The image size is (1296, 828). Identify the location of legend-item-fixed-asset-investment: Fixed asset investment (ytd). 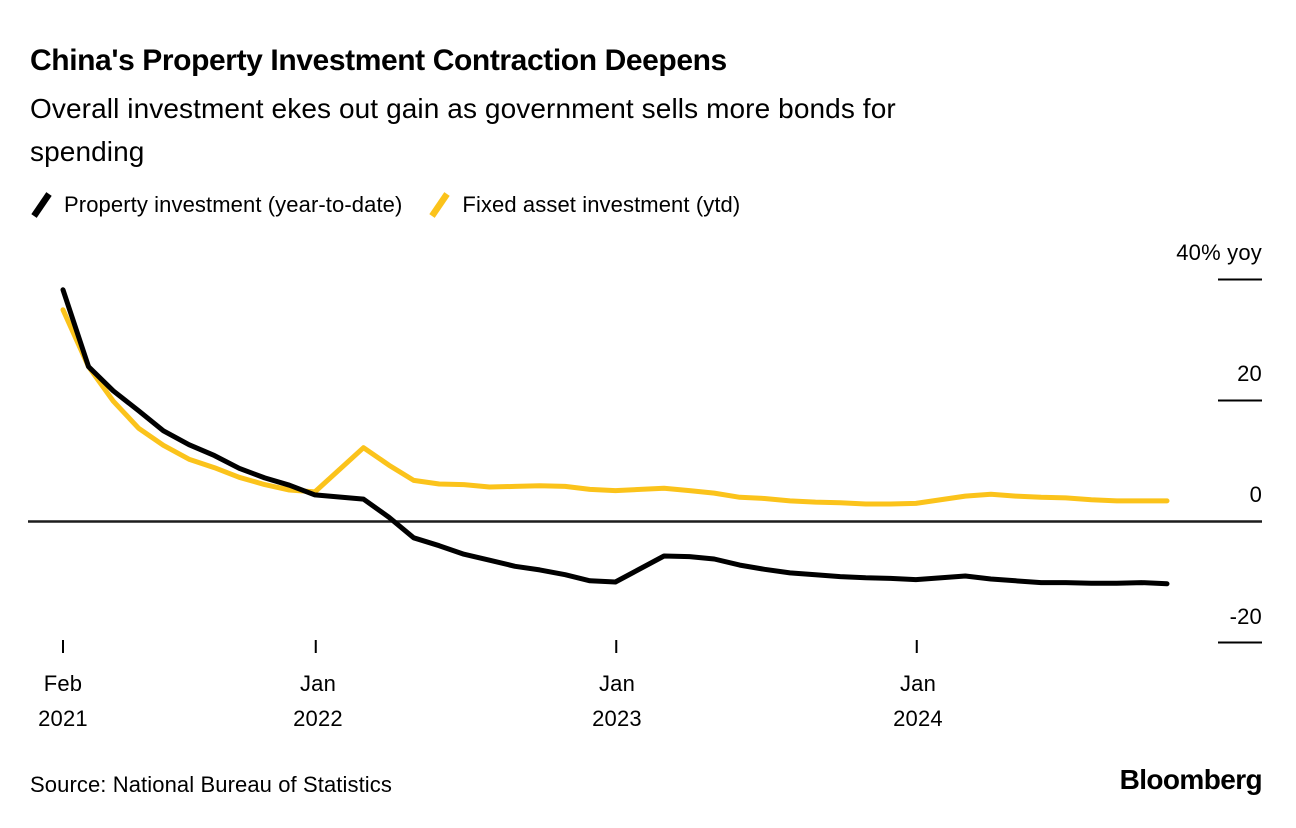
(584, 205).